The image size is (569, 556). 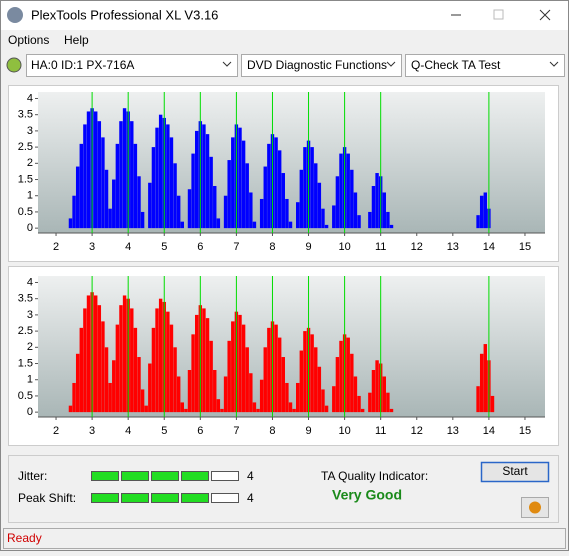 I want to click on info-icon, so click(x=535, y=507).